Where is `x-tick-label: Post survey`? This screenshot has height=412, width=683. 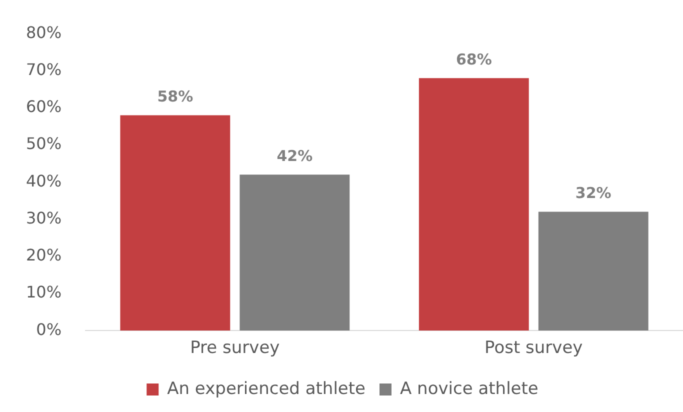 x-tick-label: Post survey is located at coordinates (533, 348).